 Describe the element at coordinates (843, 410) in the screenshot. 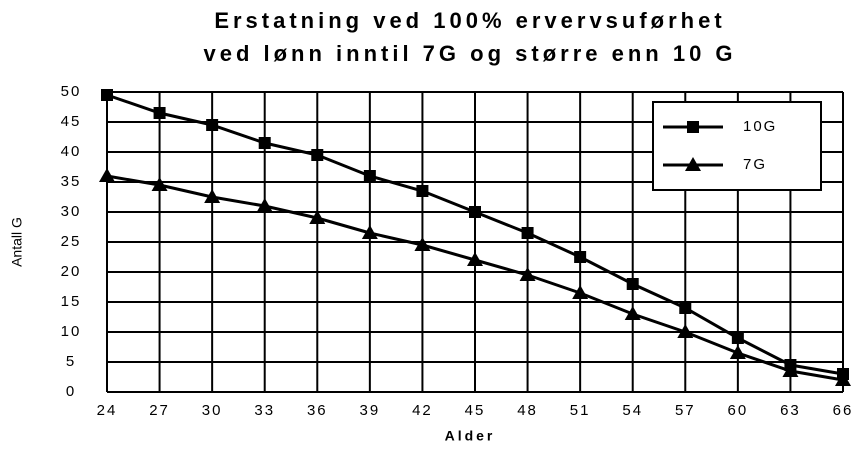

I see `x-tick-label: 66` at that location.